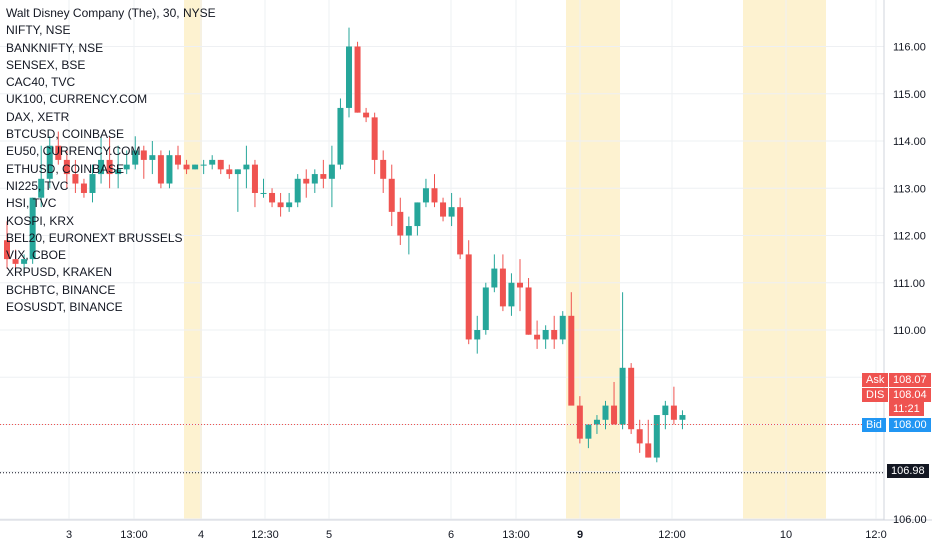 The image size is (932, 550). Describe the element at coordinates (77, 99) in the screenshot. I see `legend-symbol: UK100, CURRENCY.COM` at that location.